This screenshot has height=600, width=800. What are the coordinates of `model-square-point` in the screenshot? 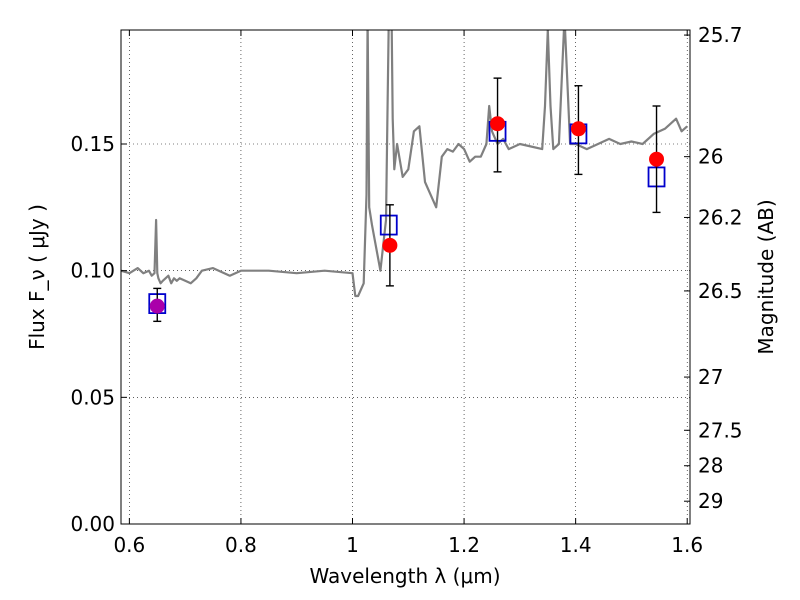 It's located at (388, 225).